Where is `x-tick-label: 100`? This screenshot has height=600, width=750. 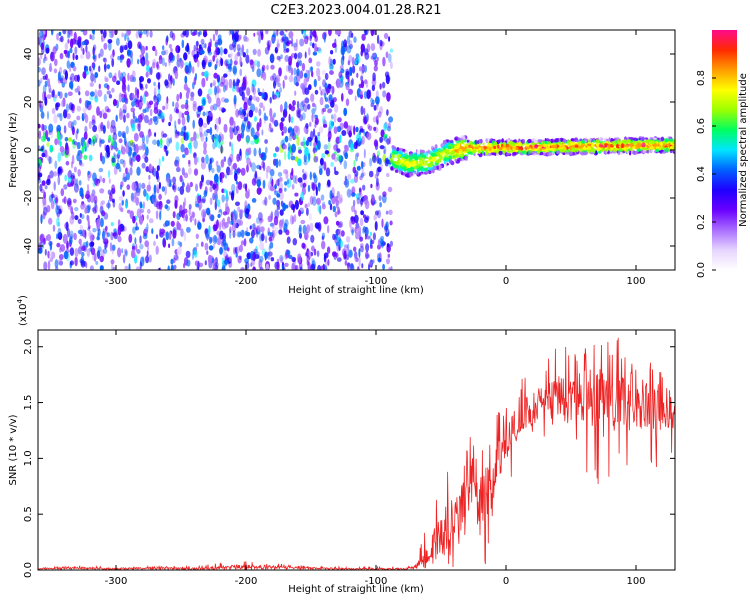 x-tick-label: 100 is located at coordinates (635, 581).